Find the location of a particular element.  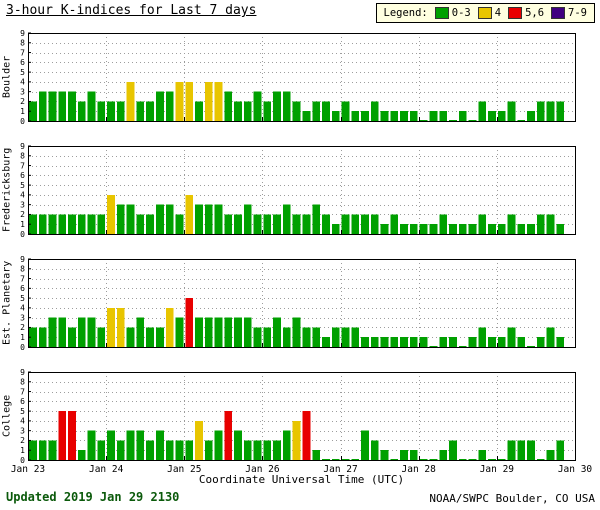

y-tick-label: 1 is located at coordinates (22, 224).